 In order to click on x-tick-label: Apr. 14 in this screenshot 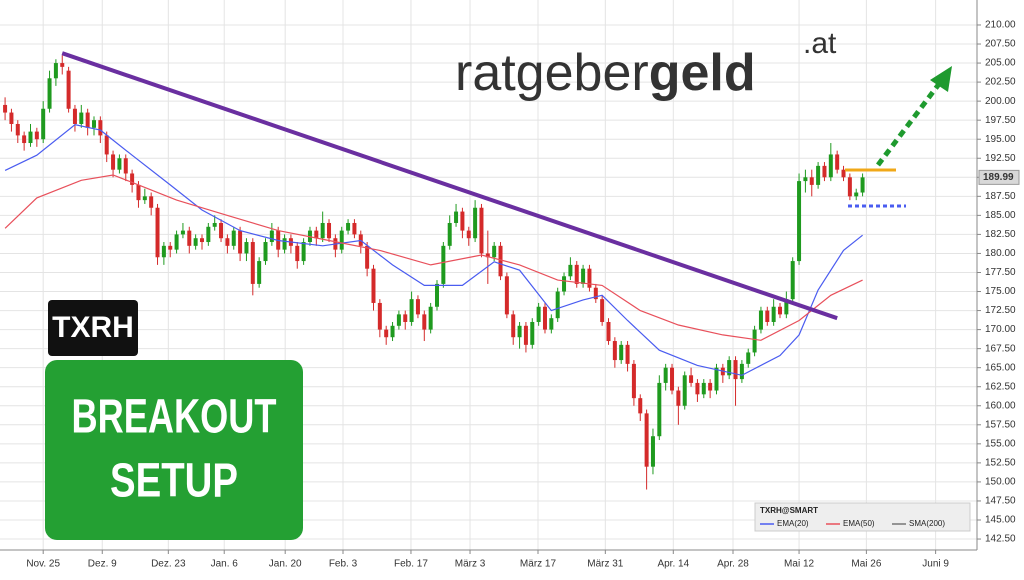, I will do `click(673, 564)`.